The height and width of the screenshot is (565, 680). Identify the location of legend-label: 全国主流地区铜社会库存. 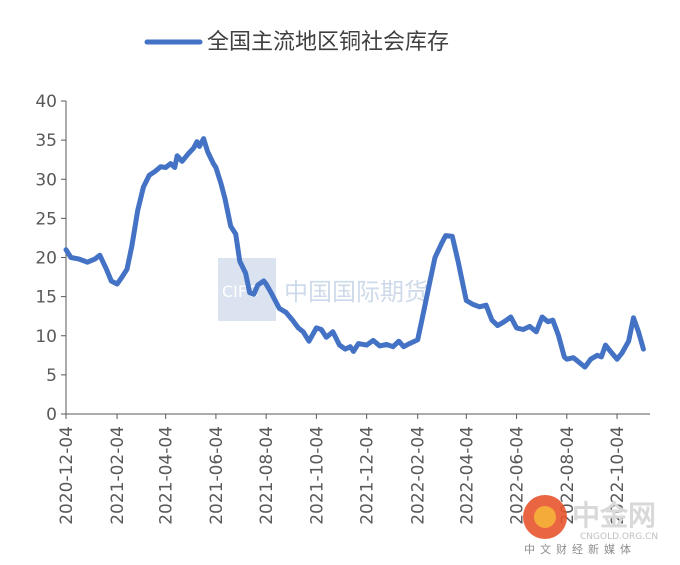
(328, 42).